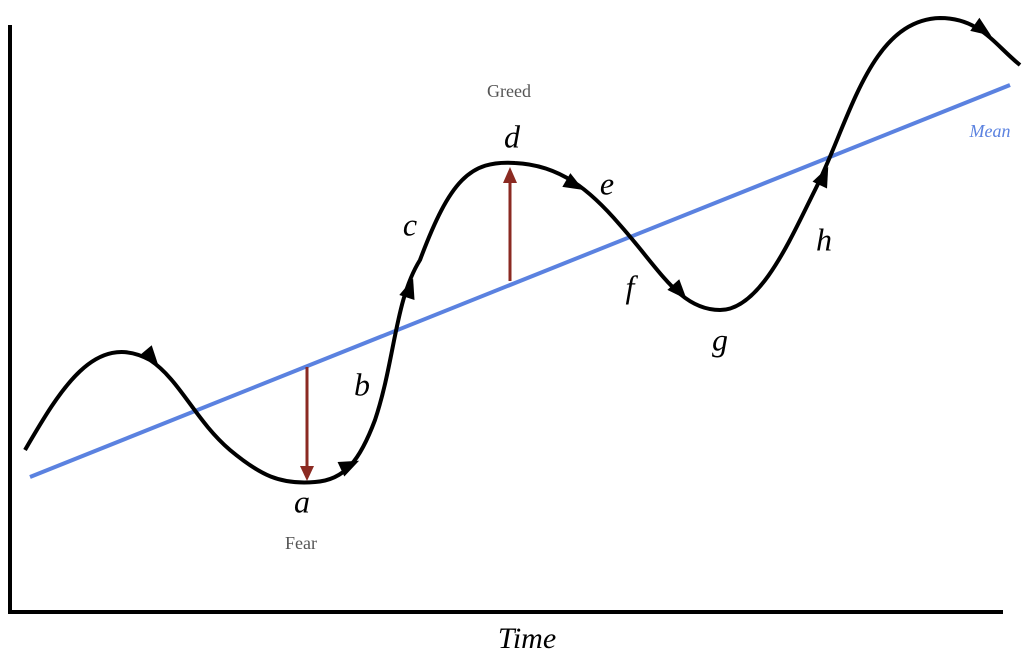 The image size is (1024, 660). Describe the element at coordinates (990, 131) in the screenshot. I see `mean-label: Mean` at that location.